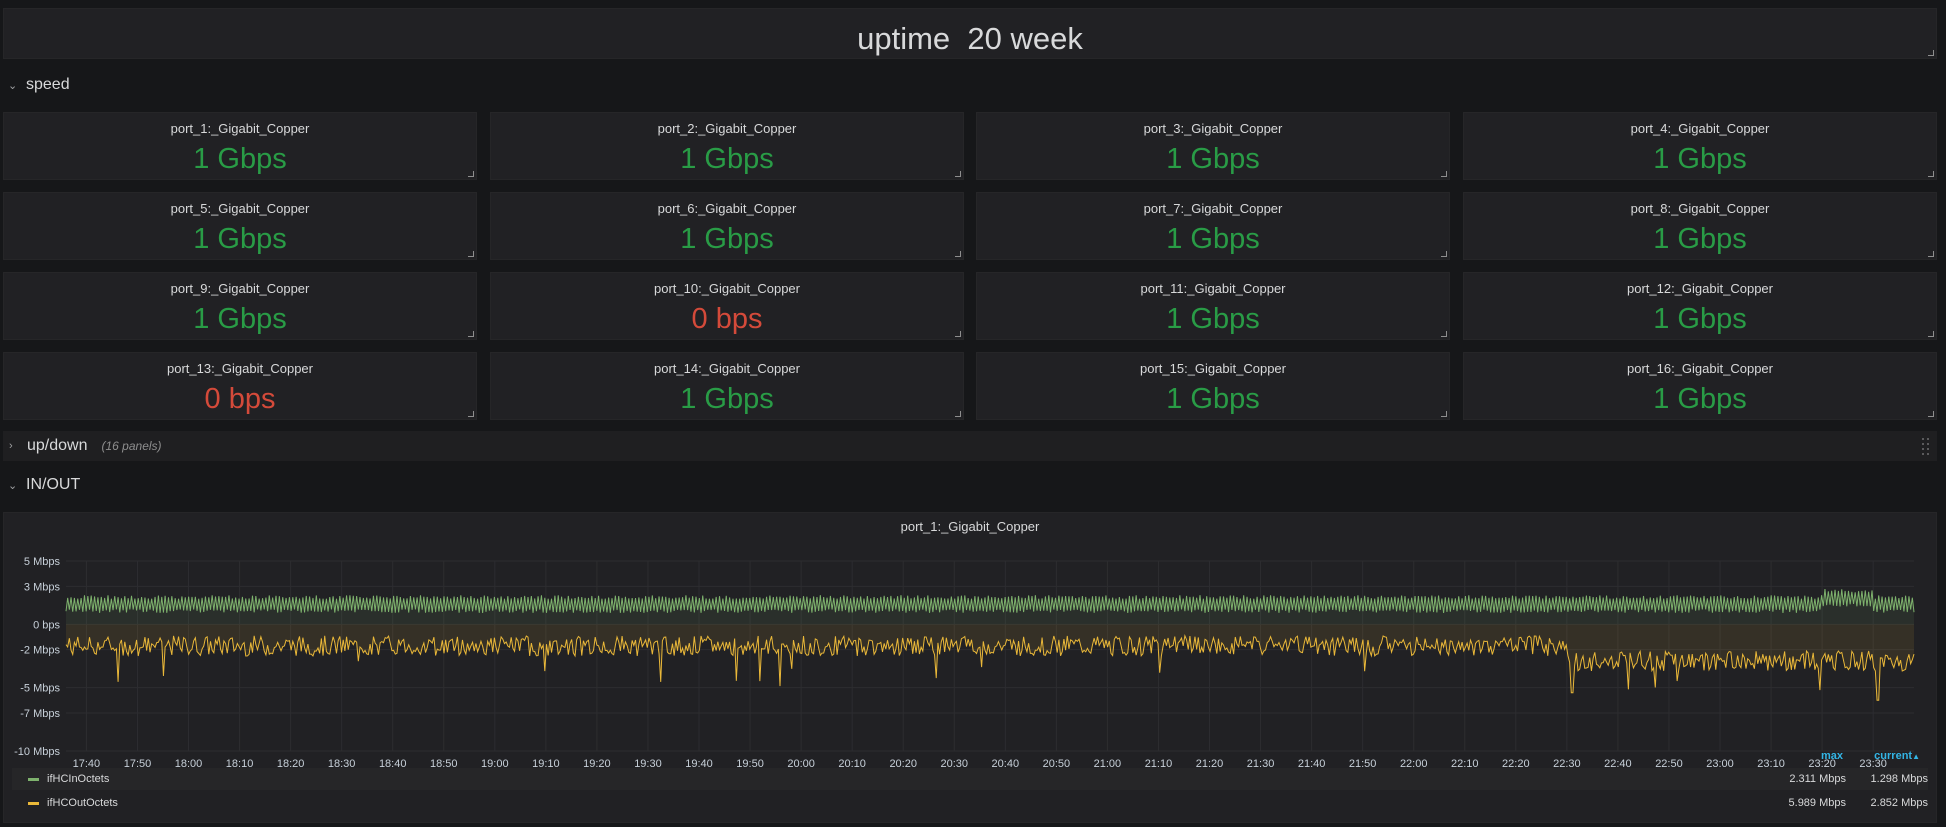  What do you see at coordinates (1720, 764) in the screenshot?
I see `x-tick-label: 23:00` at bounding box center [1720, 764].